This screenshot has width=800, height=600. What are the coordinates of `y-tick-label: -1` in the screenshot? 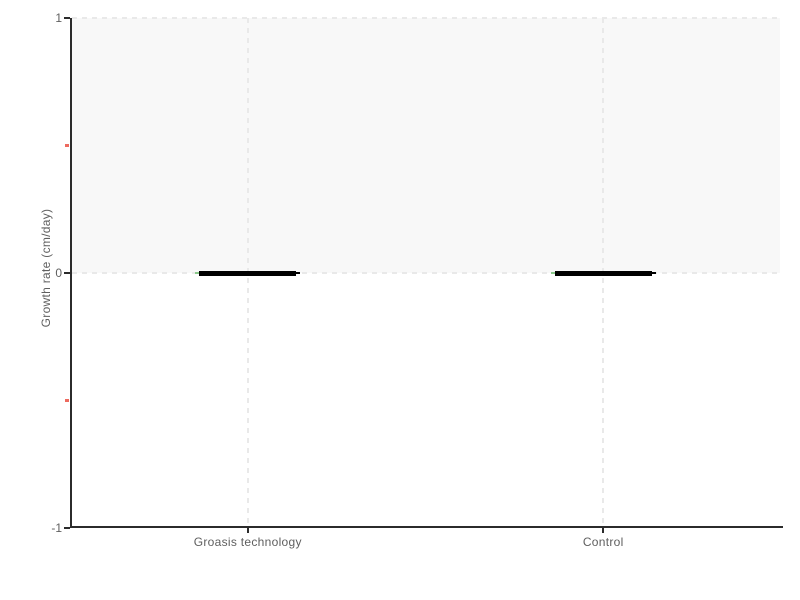 It's located at (56, 528).